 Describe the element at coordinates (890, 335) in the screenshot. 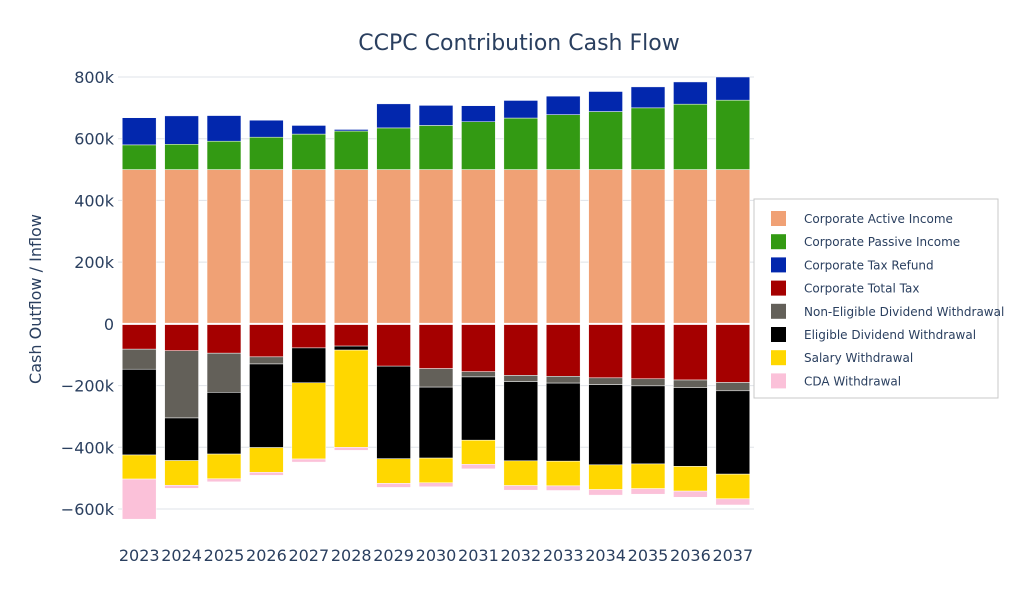

I see `legend-item-label: Eligible Dividend Withdrawal` at that location.